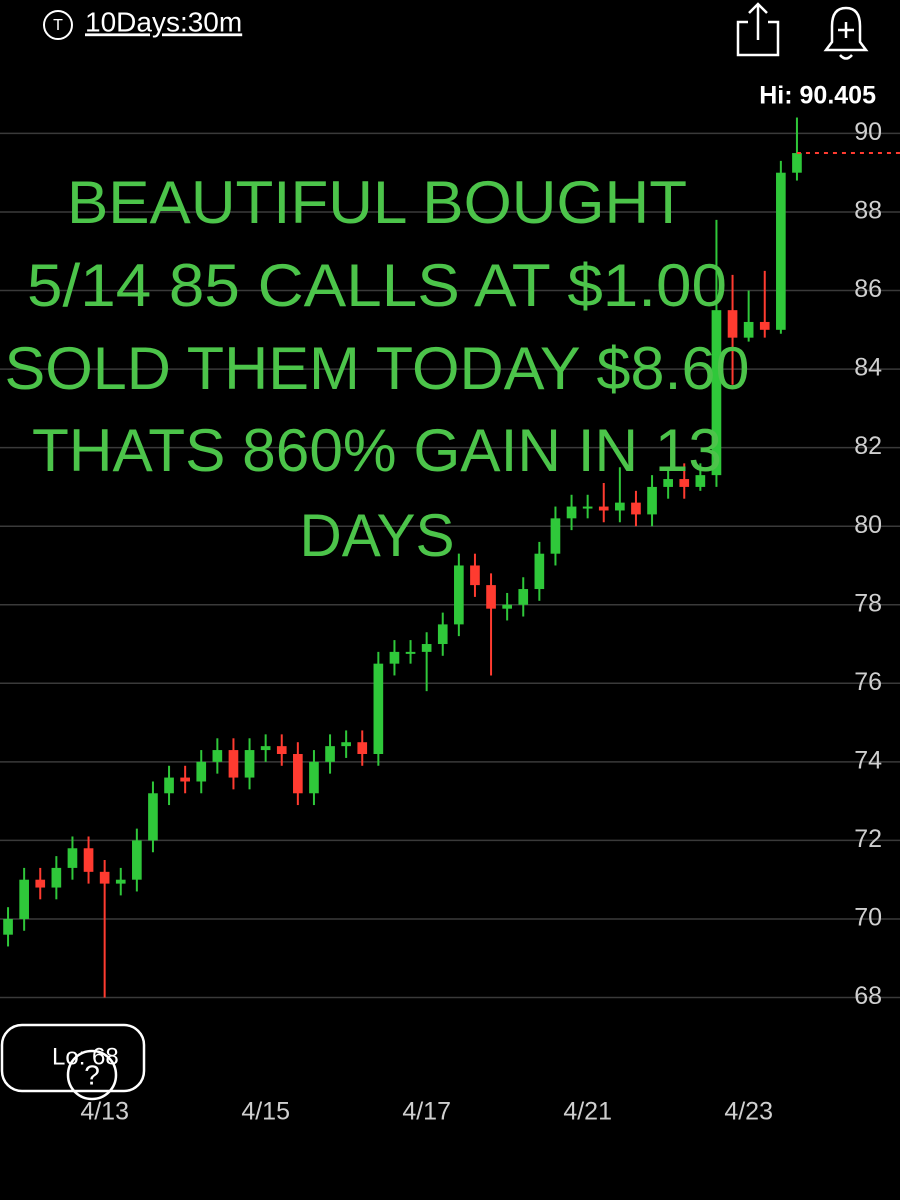  What do you see at coordinates (163, 21) in the screenshot?
I see `interval-selector: 10Days:30m` at bounding box center [163, 21].